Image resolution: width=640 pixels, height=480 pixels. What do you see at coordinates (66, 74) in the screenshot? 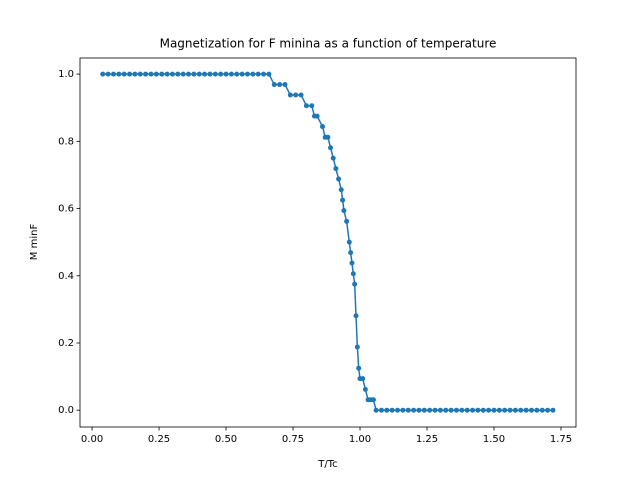
I see `y-tick-label: 1.0` at bounding box center [66, 74].